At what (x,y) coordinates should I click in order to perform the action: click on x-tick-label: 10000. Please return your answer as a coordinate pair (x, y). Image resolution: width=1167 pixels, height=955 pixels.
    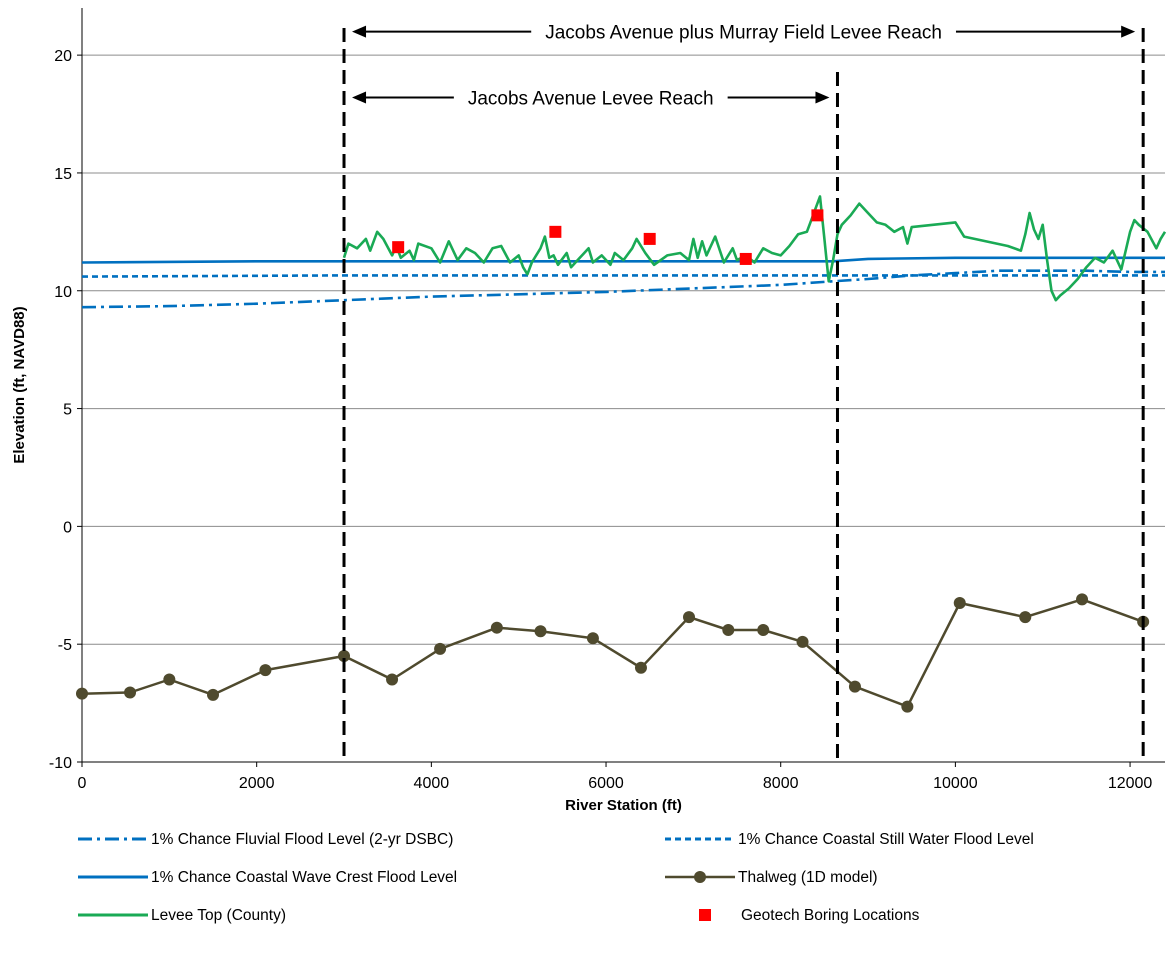
    Looking at the image, I should click on (955, 783).